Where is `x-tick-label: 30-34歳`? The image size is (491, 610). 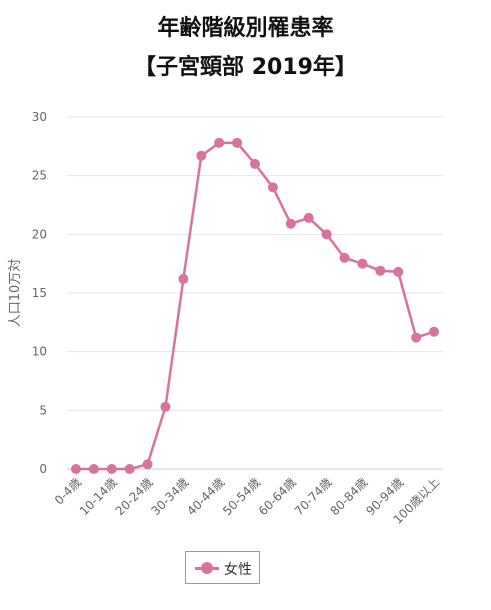
x-tick-label: 30-34歳 is located at coordinates (169, 496).